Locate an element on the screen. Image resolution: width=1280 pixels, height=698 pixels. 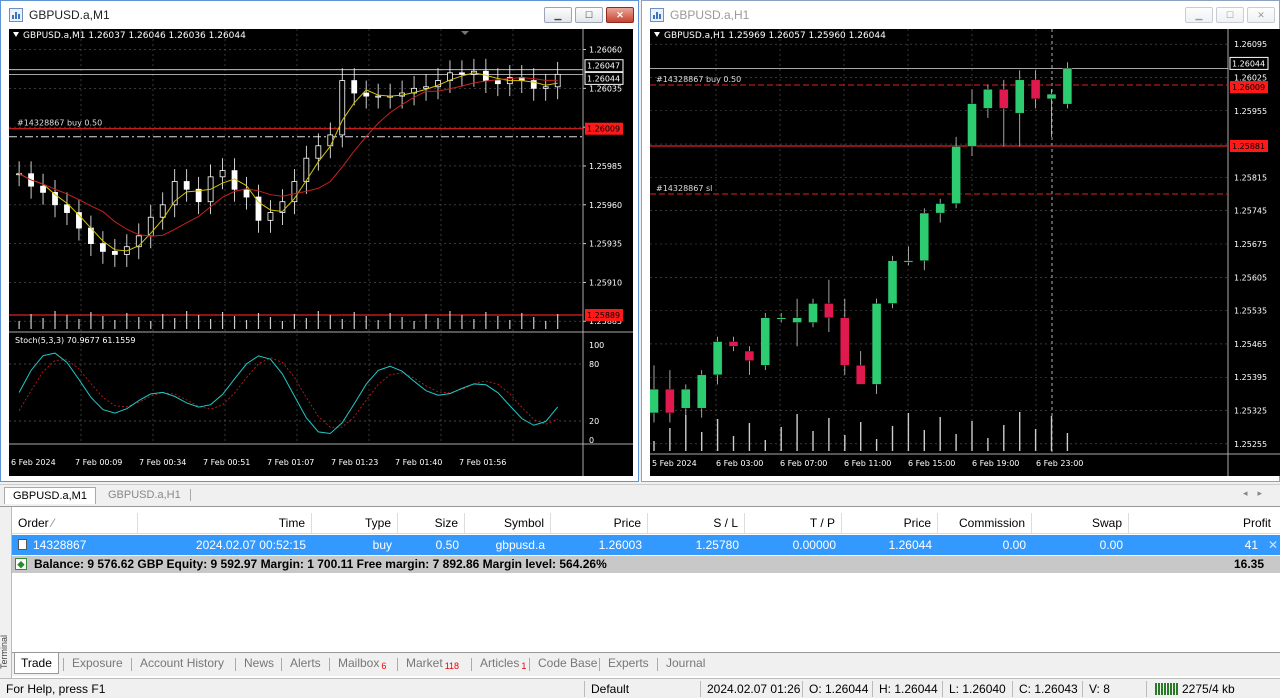
chart-shift-marker is located at coordinates (465, 33).